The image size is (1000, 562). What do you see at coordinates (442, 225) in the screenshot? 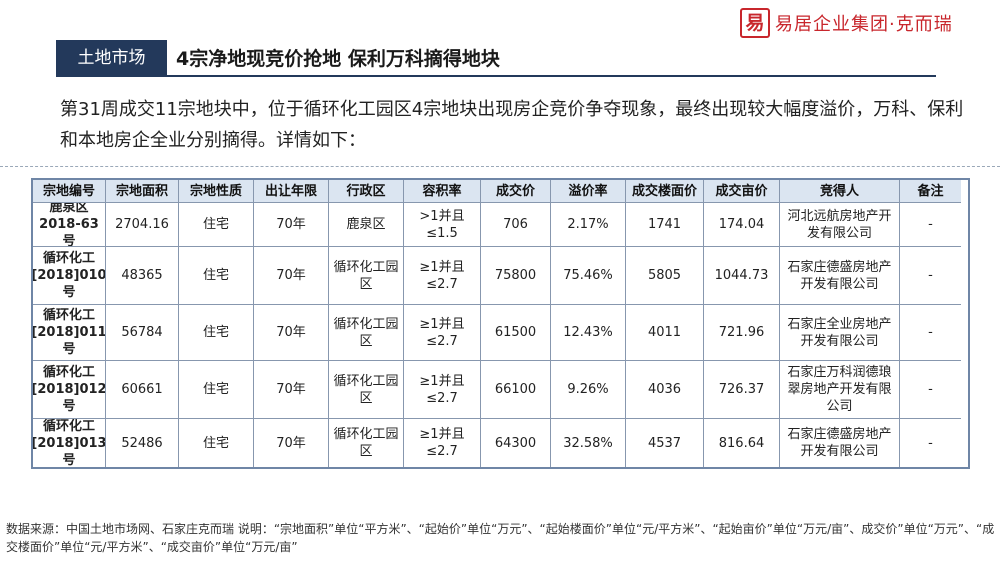
I see `table-cell-plot-ratio: >1并且≤1.5` at bounding box center [442, 225].